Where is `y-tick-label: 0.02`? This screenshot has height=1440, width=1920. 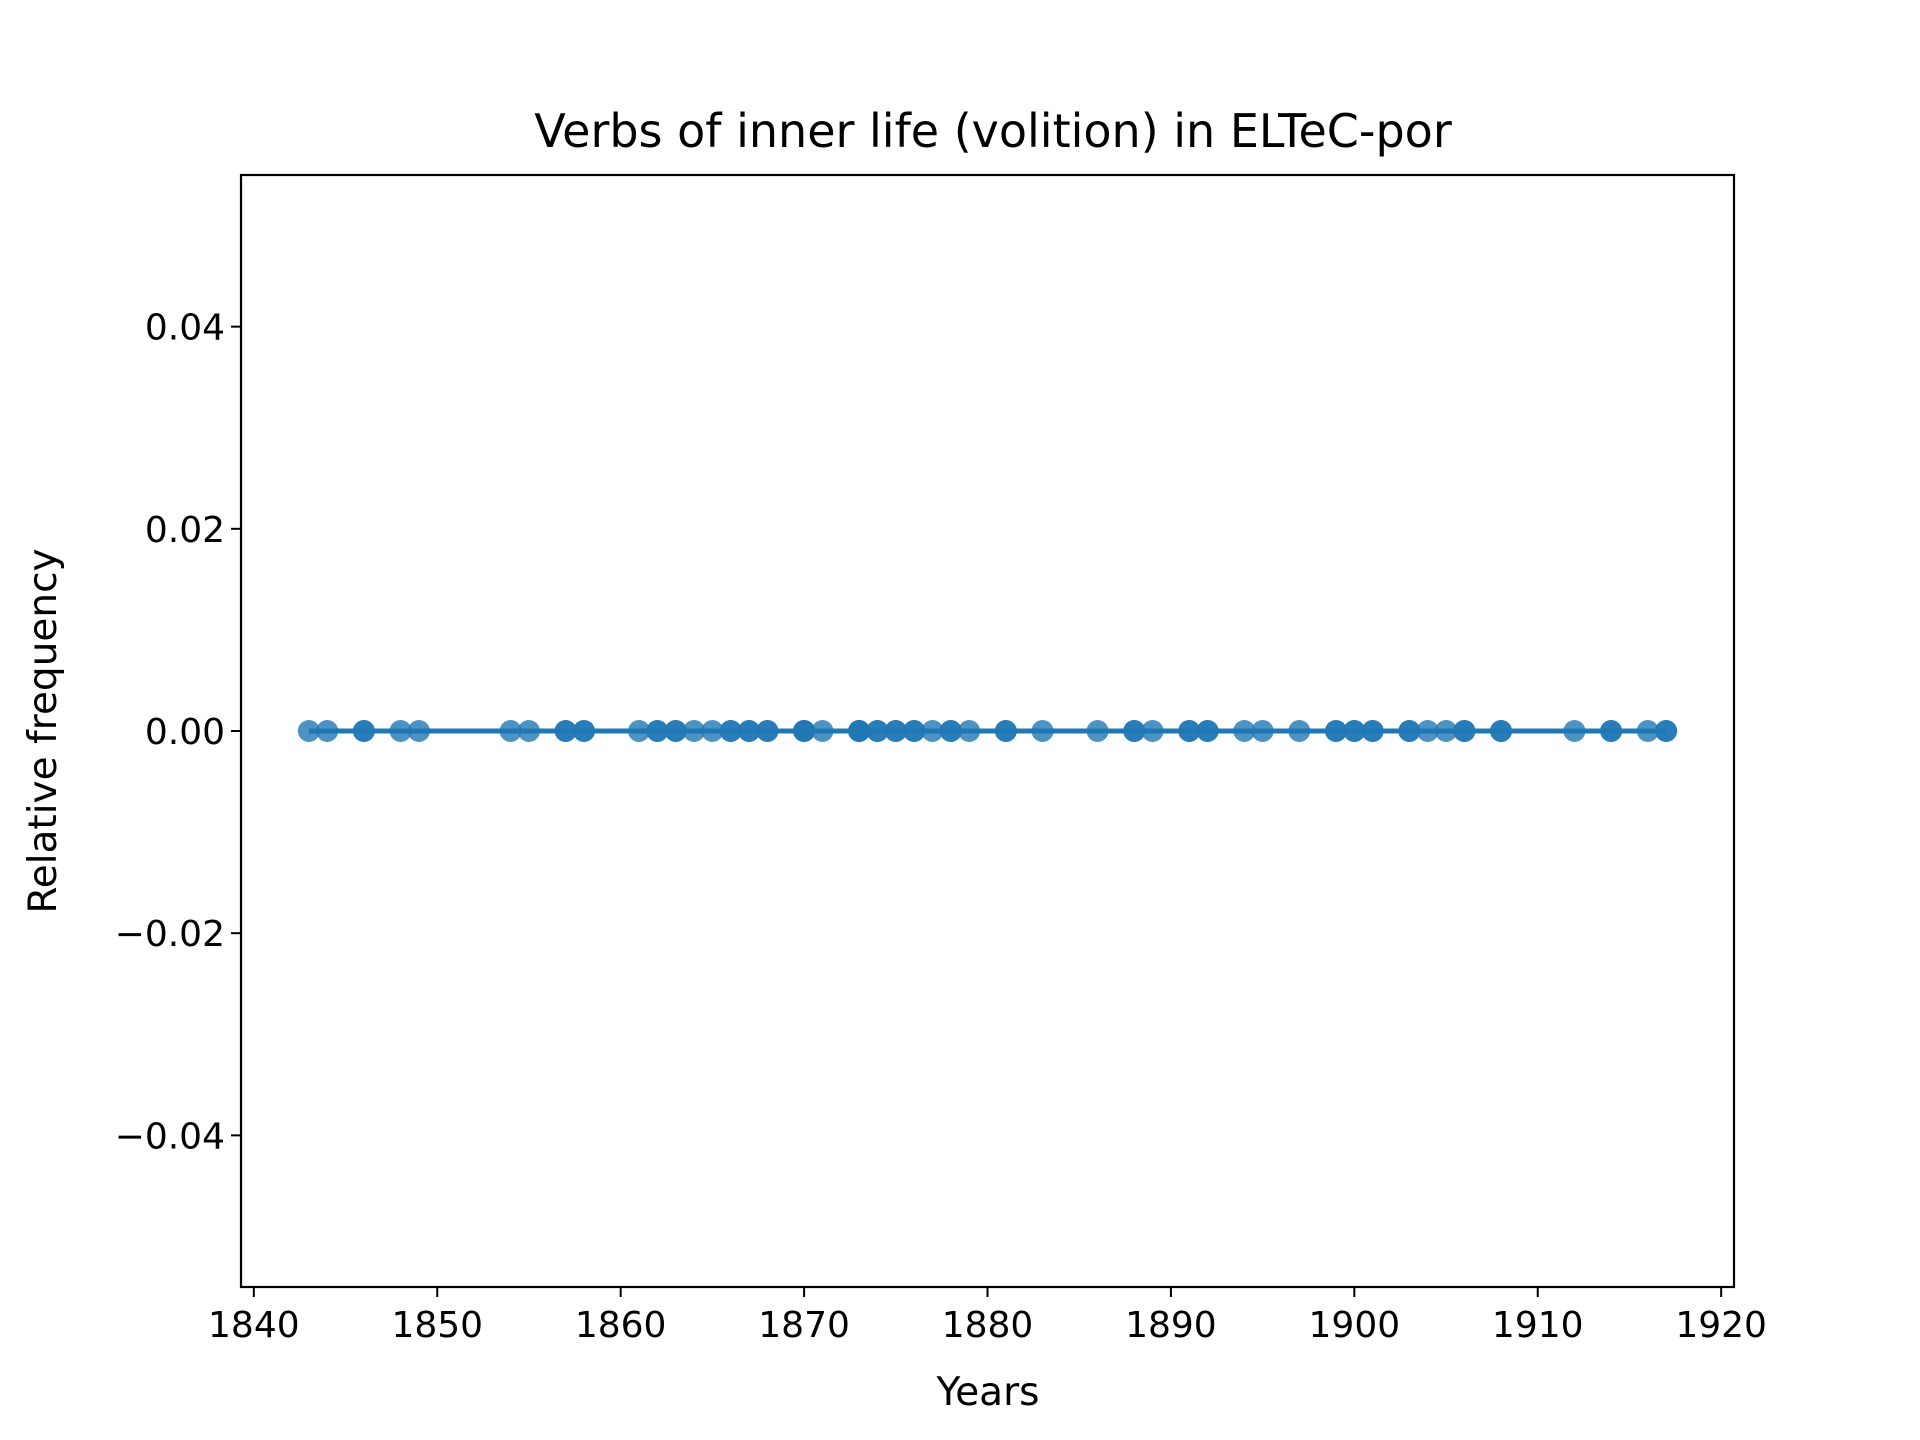
y-tick-label: 0.02 is located at coordinates (185, 530).